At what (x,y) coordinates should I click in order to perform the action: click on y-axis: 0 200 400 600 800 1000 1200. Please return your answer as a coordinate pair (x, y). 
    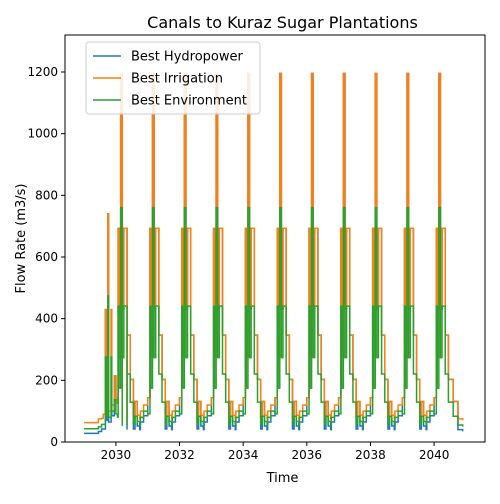
    Looking at the image, I should click on (46, 257).